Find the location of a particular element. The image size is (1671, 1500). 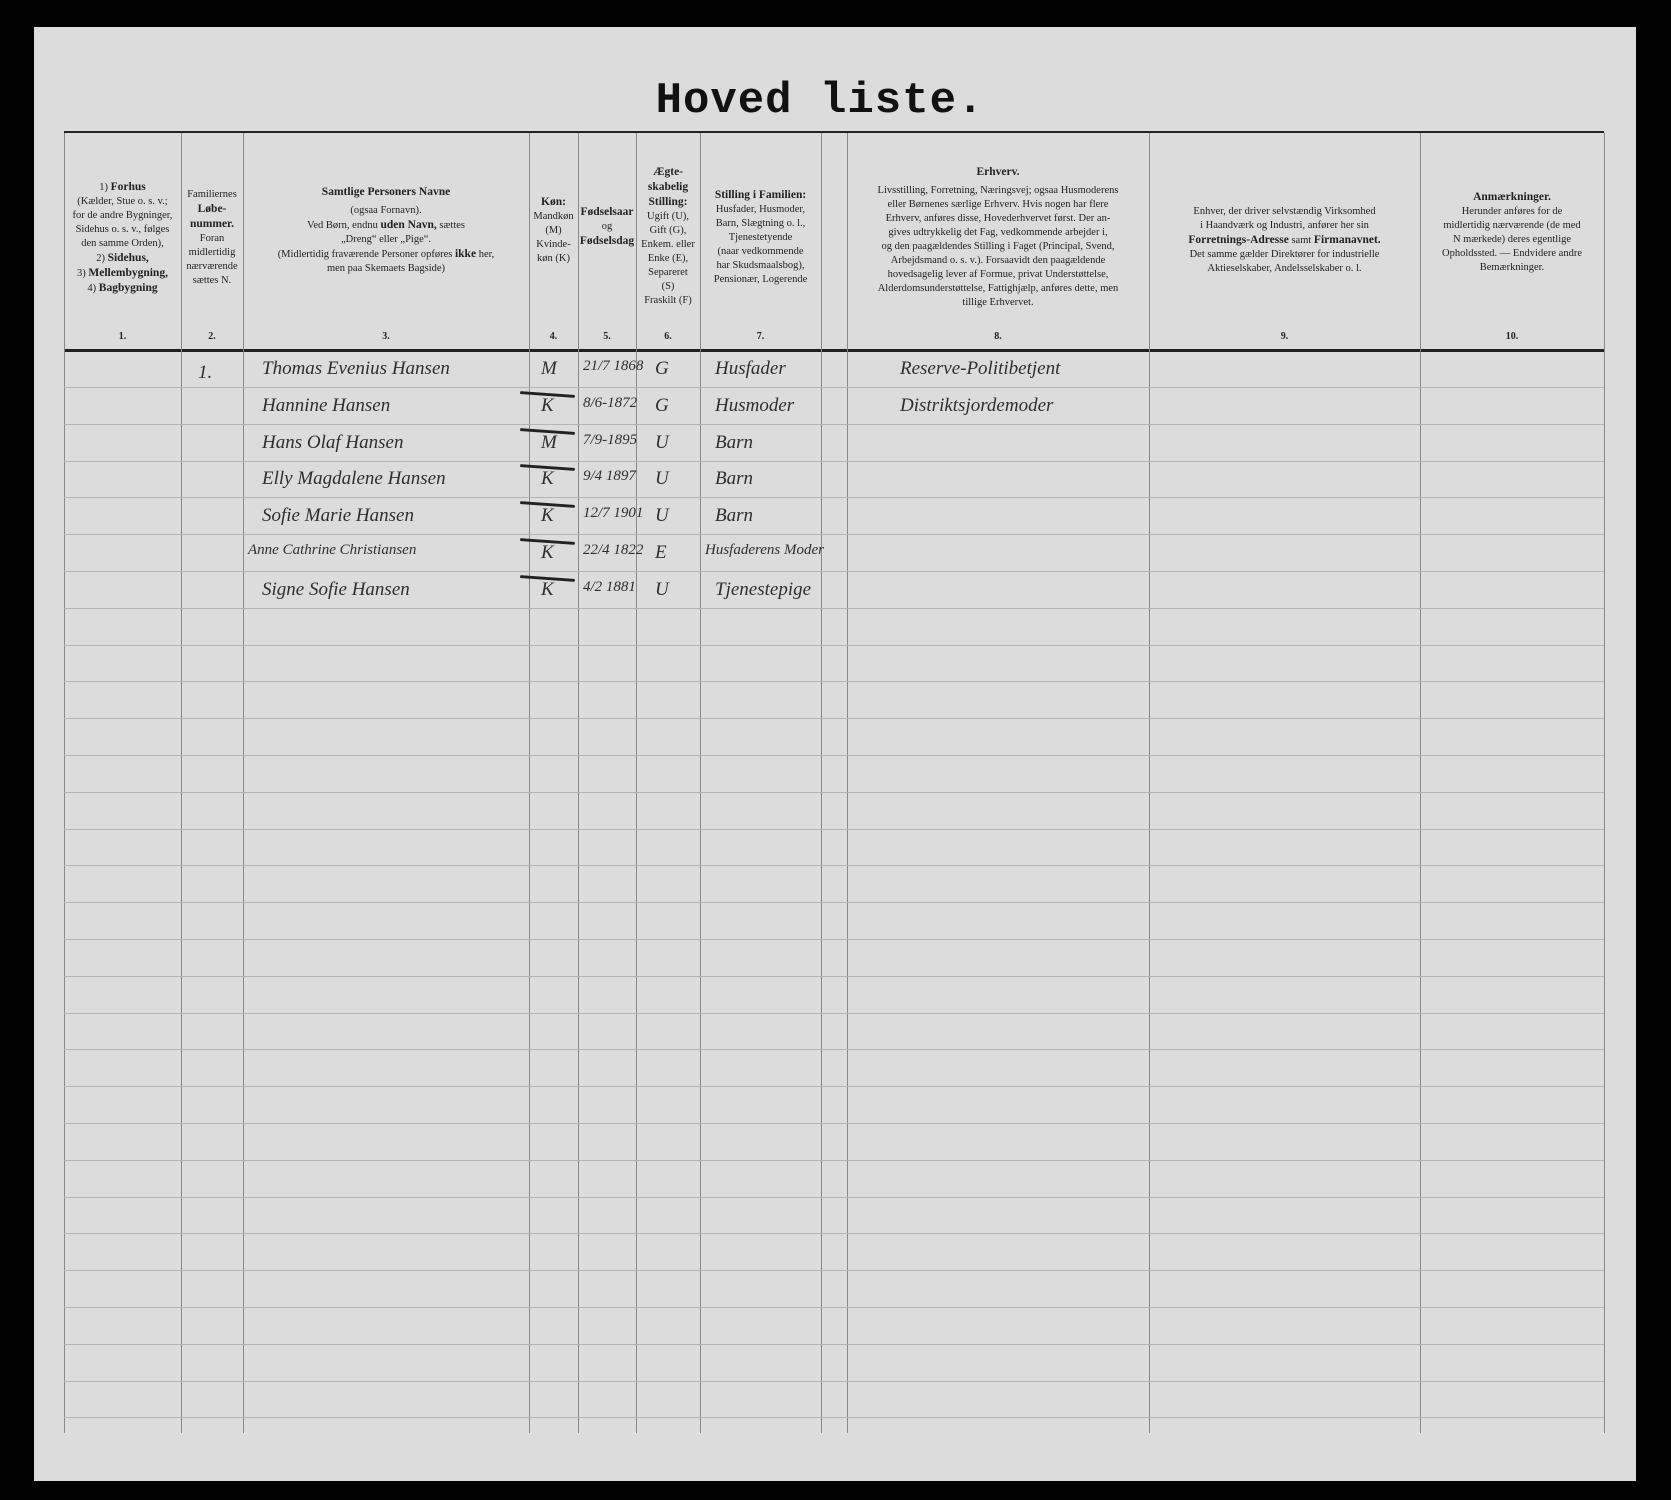

header-line: Barn, Slægtning o. l., is located at coordinates (760, 223).